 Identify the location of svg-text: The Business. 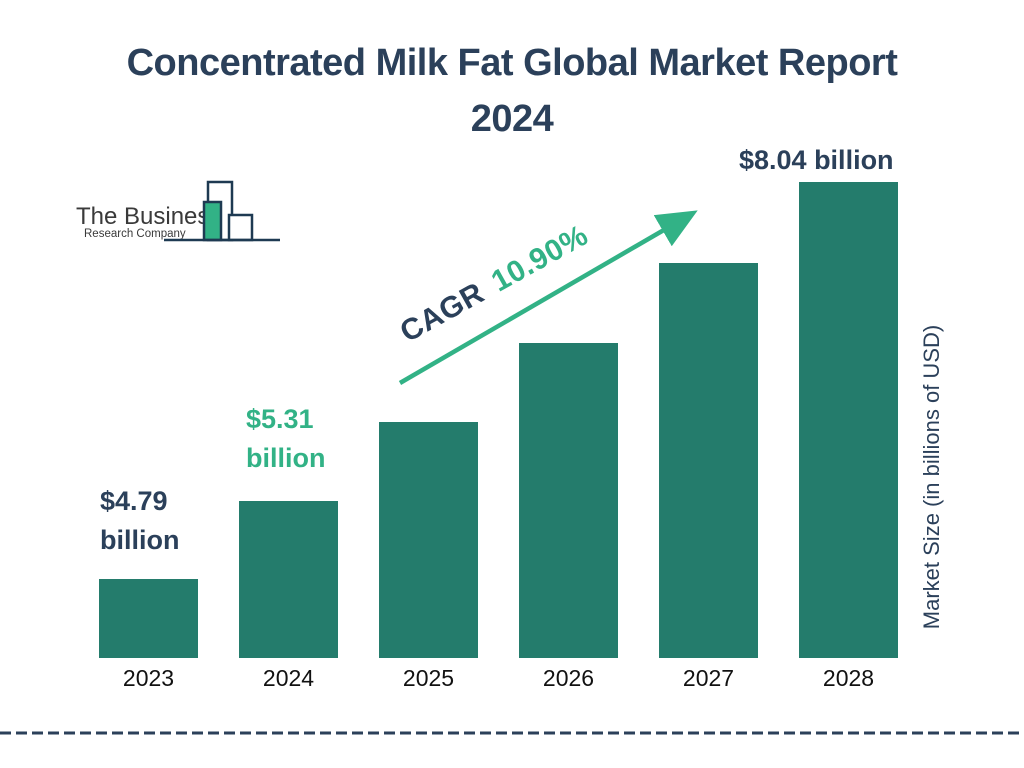
(148, 216).